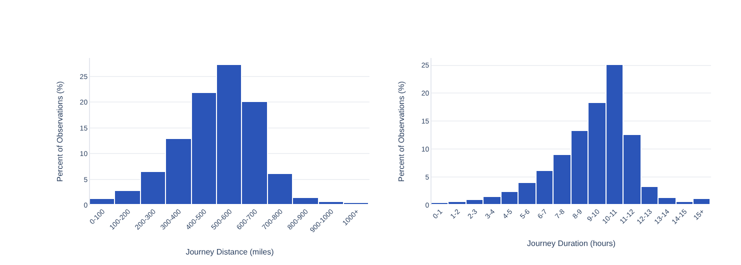  What do you see at coordinates (571, 243) in the screenshot?
I see `x-axis-title: Journey Duration (hours)` at bounding box center [571, 243].